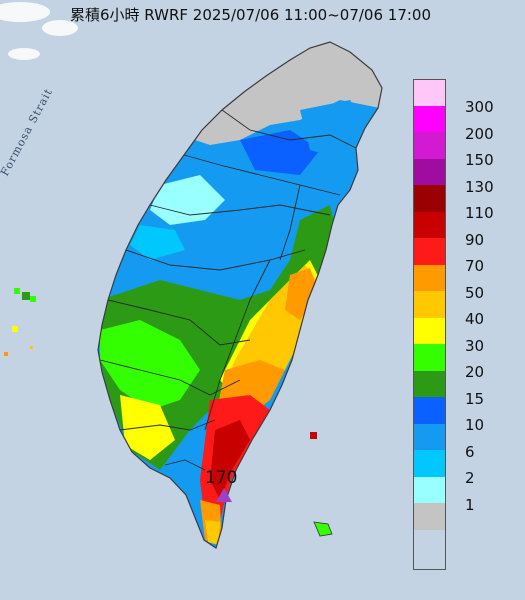 The width and height of the screenshot is (525, 600). What do you see at coordinates (475, 345) in the screenshot?
I see `legend-label: 30` at bounding box center [475, 345].